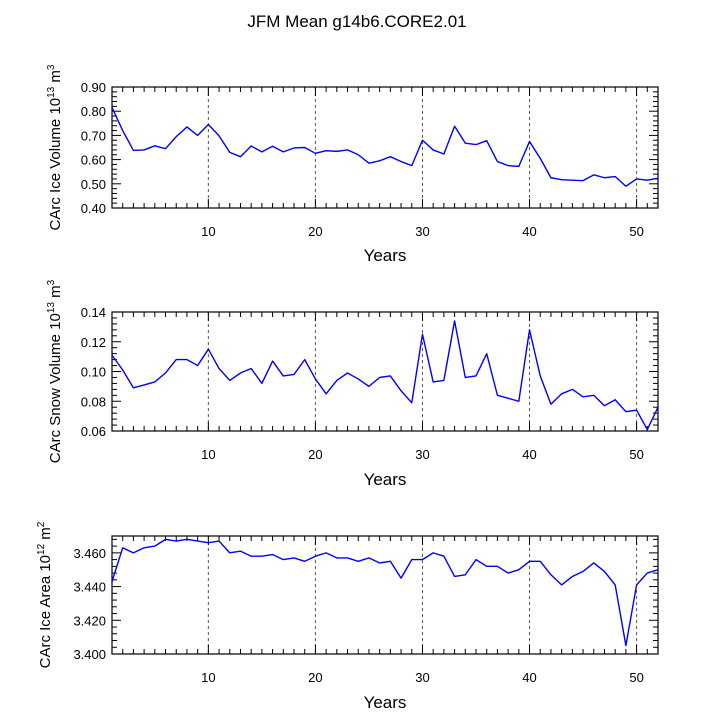  I want to click on y-tick-label: 3.440, so click(89, 587).